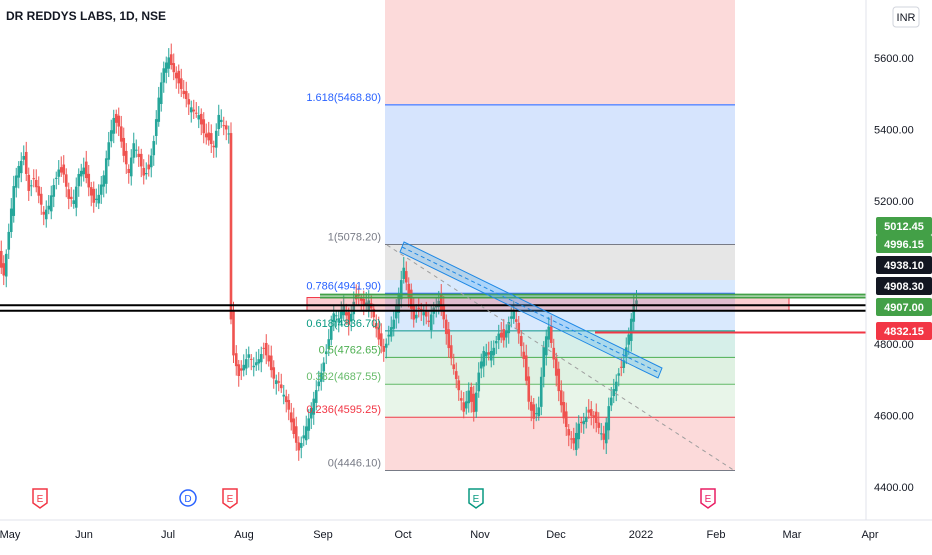 The width and height of the screenshot is (932, 555). What do you see at coordinates (343, 98) in the screenshot?
I see `fib-label-0: 1.618(5468.80)` at bounding box center [343, 98].